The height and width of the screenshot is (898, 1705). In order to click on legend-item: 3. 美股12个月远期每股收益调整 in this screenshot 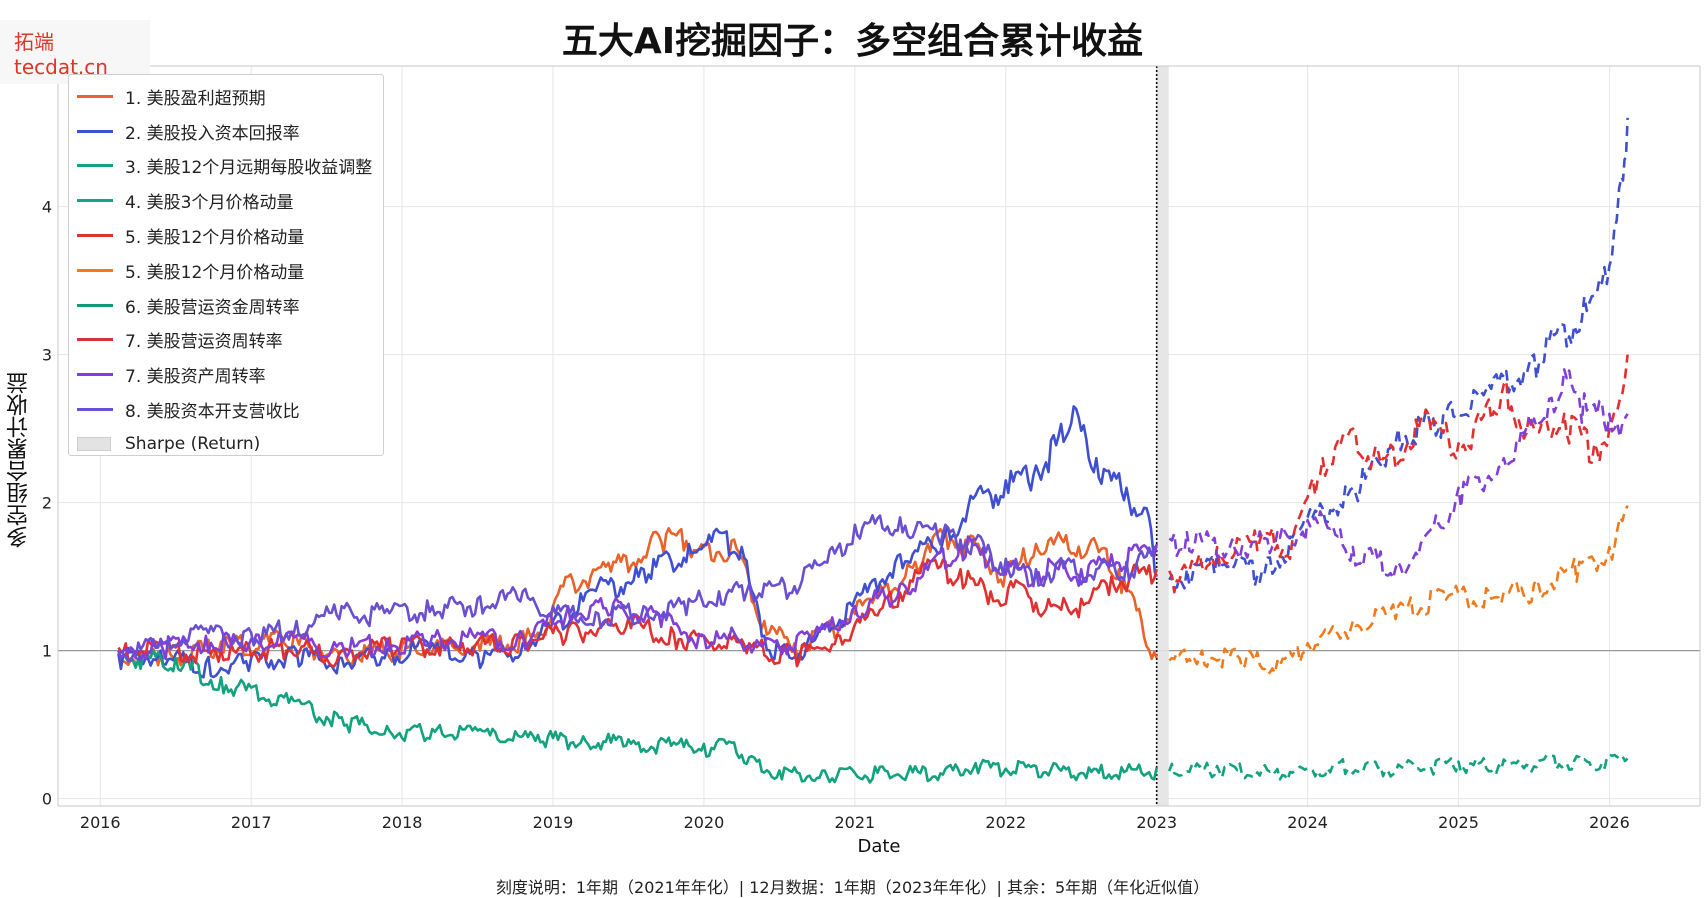, I will do `click(230, 166)`.